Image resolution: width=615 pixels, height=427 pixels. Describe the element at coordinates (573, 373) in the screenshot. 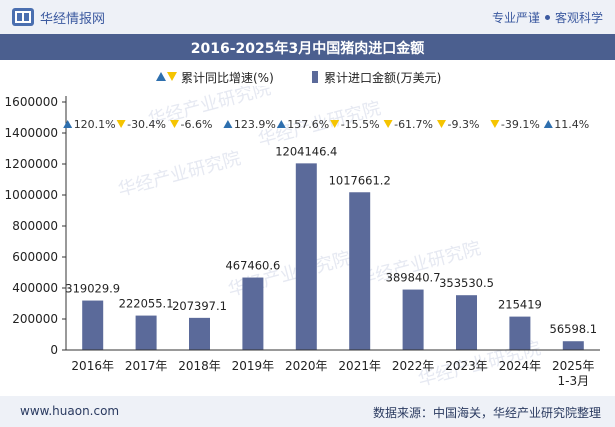

I see `x-tick-label: 2025年 1-3月` at that location.